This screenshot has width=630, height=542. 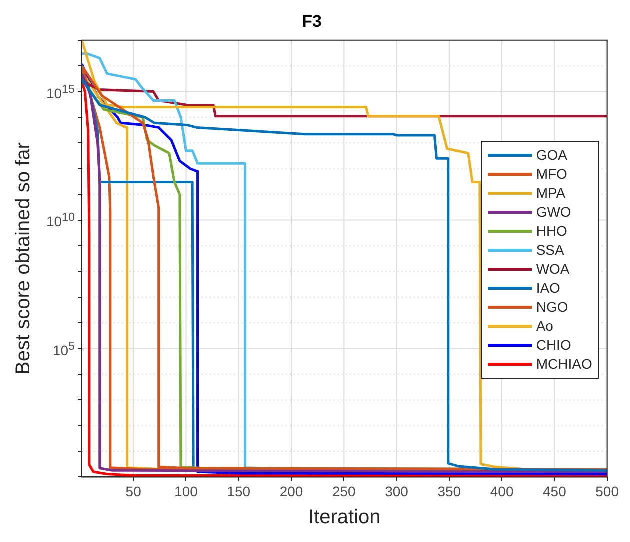 What do you see at coordinates (23, 258) in the screenshot?
I see `y-axis-title: Best score obtained so far` at bounding box center [23, 258].